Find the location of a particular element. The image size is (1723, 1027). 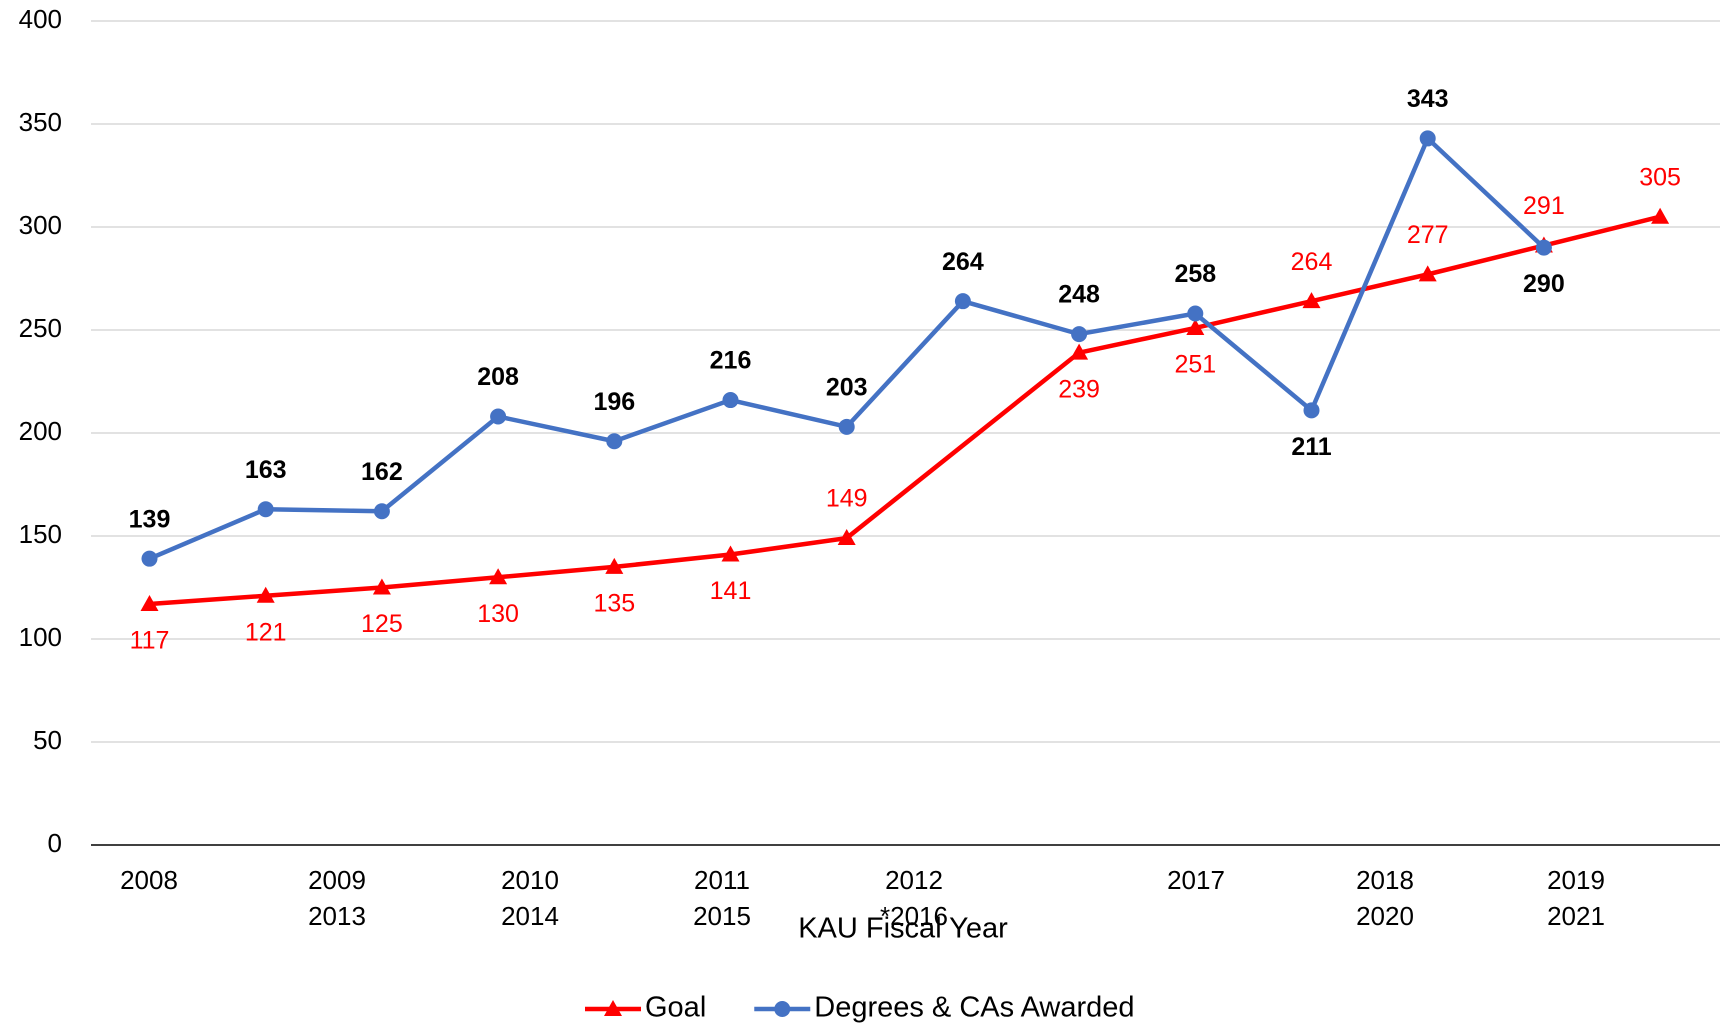

data-label: 208 is located at coordinates (498, 377).